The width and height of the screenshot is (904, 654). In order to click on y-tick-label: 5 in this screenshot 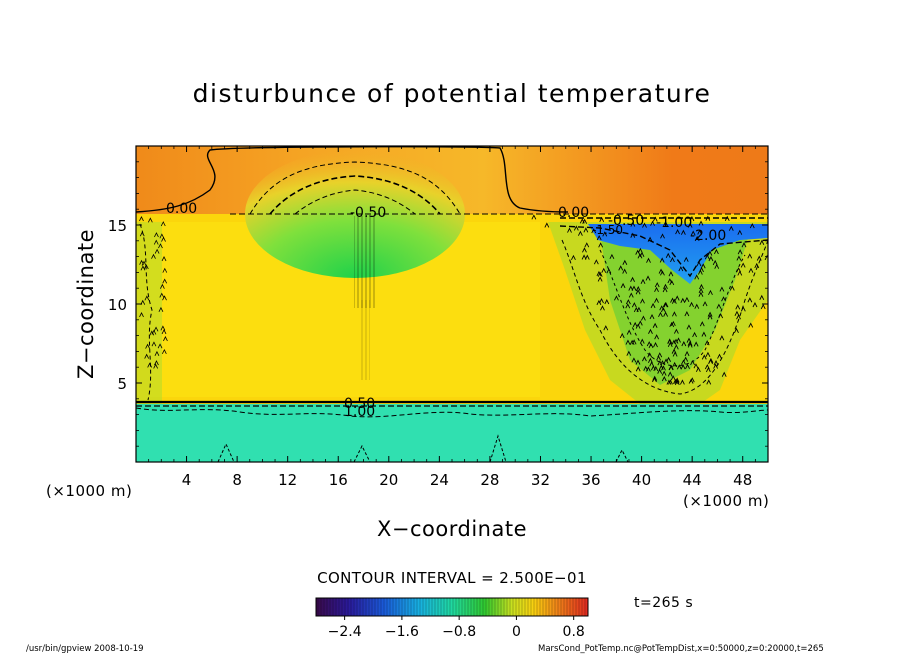, I will do `click(122, 384)`.